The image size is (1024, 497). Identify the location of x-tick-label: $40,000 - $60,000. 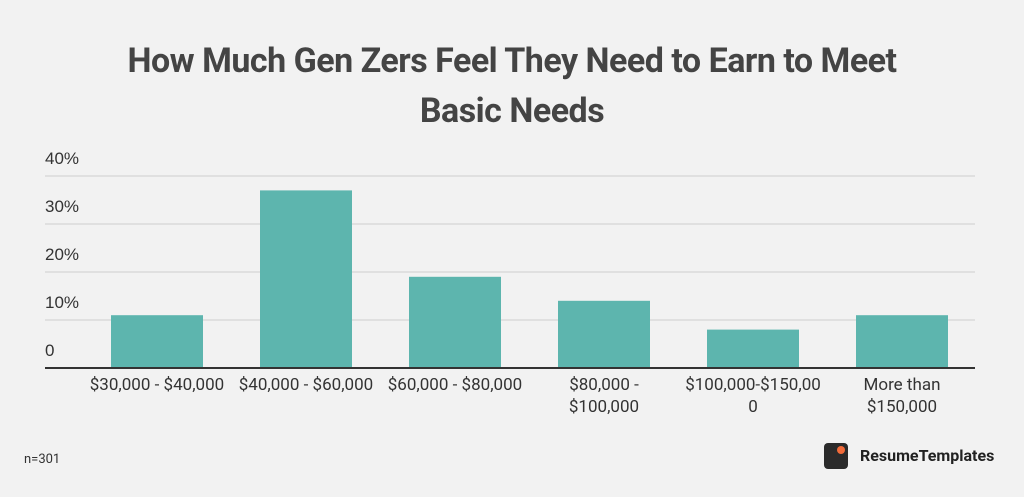
(306, 385).